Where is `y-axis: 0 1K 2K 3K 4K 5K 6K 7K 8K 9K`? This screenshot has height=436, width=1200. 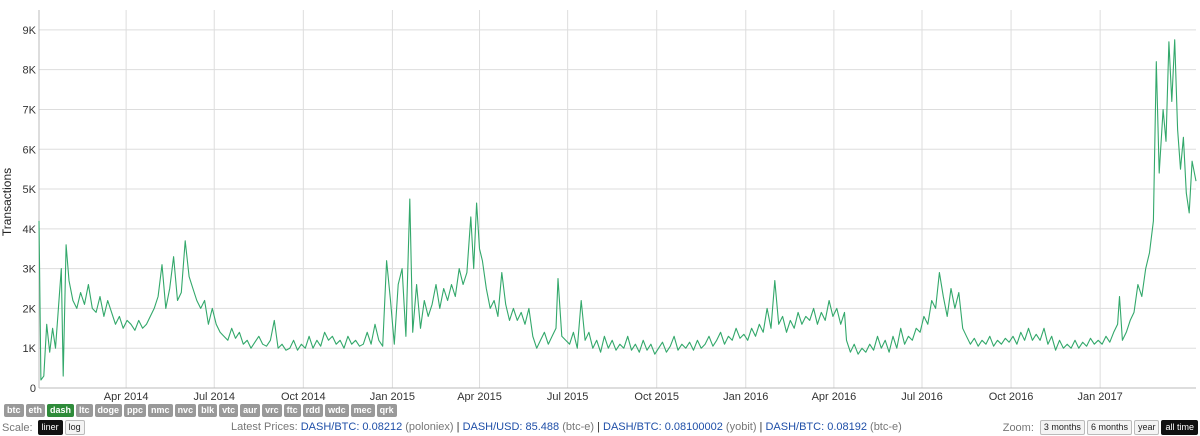
y-axis: 0 1K 2K 3K 4K 5K 6K 7K 8K 9K is located at coordinates (30, 210).